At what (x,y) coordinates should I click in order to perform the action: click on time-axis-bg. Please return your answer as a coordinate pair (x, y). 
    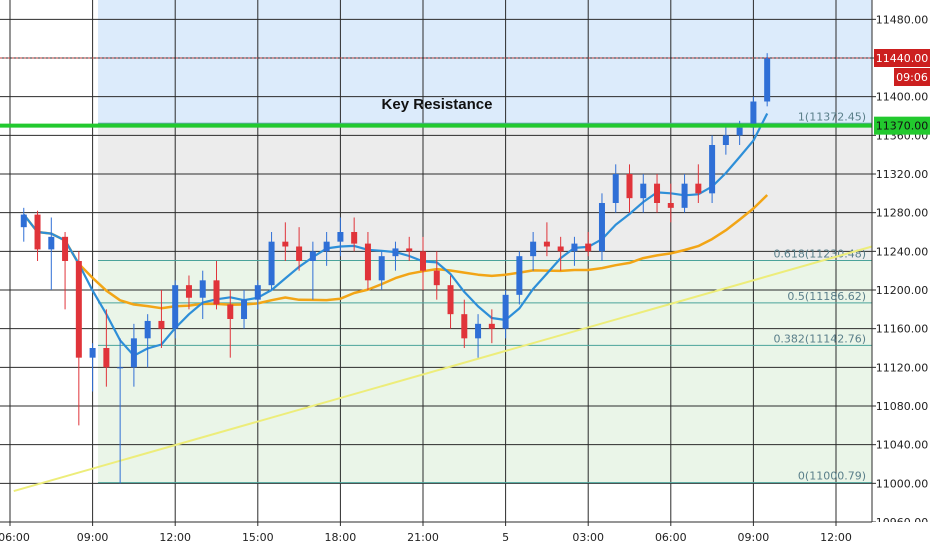
    Looking at the image, I should click on (466, 536).